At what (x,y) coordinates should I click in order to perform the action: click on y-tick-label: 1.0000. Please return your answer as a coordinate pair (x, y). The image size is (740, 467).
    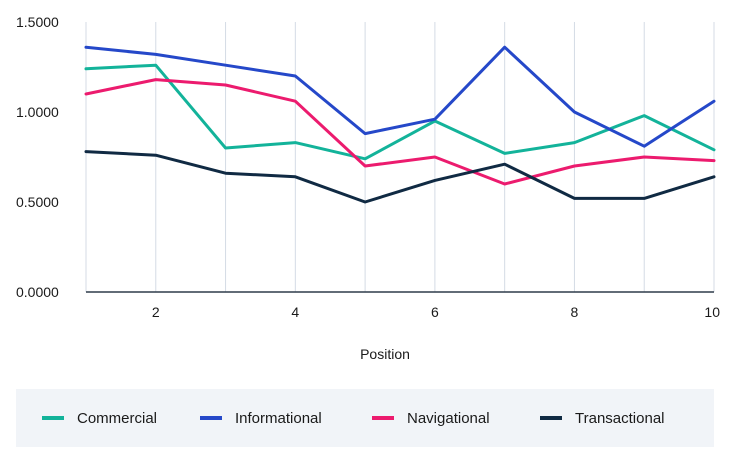
    Looking at the image, I should click on (37, 112).